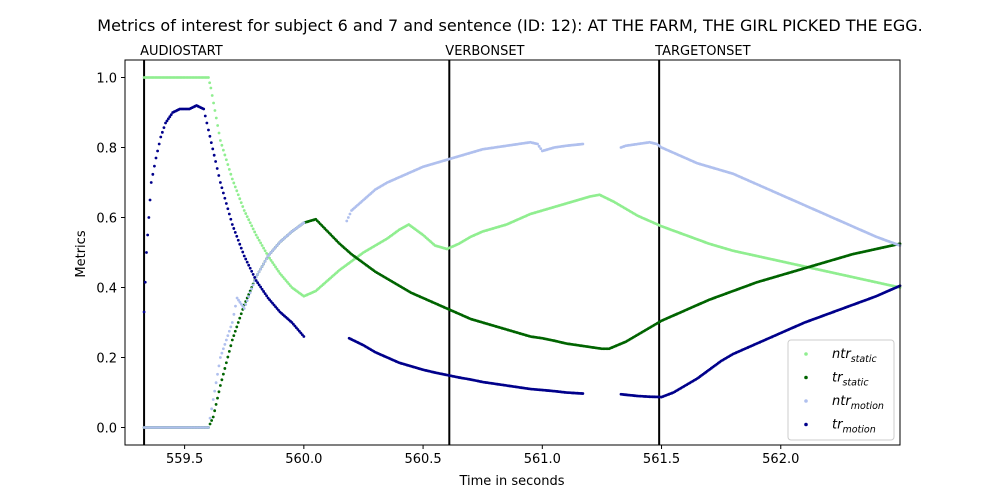 The image size is (1000, 504). What do you see at coordinates (106, 429) in the screenshot?
I see `y-tick-label: 0.0` at bounding box center [106, 429].